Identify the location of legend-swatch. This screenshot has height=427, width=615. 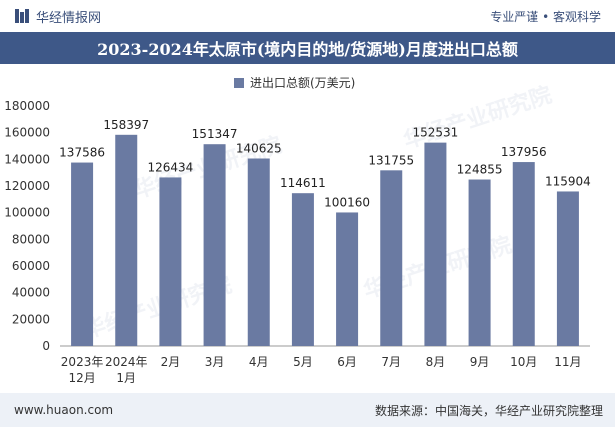
(239, 82).